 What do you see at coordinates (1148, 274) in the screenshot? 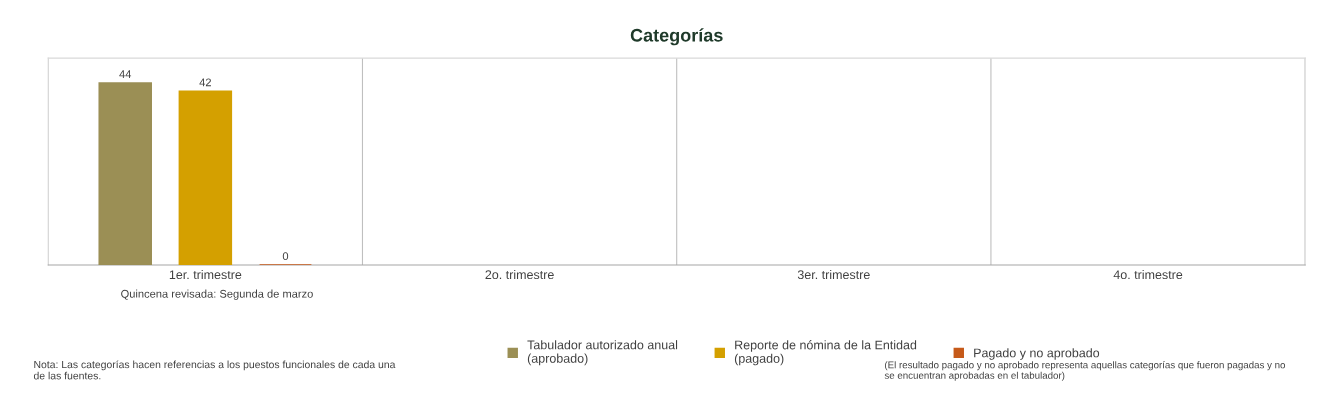
I see `x-tick-label: 4o. trimestre` at bounding box center [1148, 274].